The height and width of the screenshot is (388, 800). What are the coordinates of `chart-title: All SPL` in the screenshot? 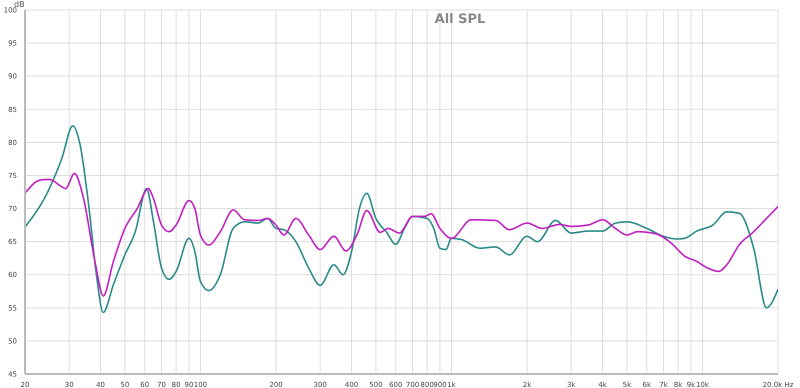 It's located at (460, 19).